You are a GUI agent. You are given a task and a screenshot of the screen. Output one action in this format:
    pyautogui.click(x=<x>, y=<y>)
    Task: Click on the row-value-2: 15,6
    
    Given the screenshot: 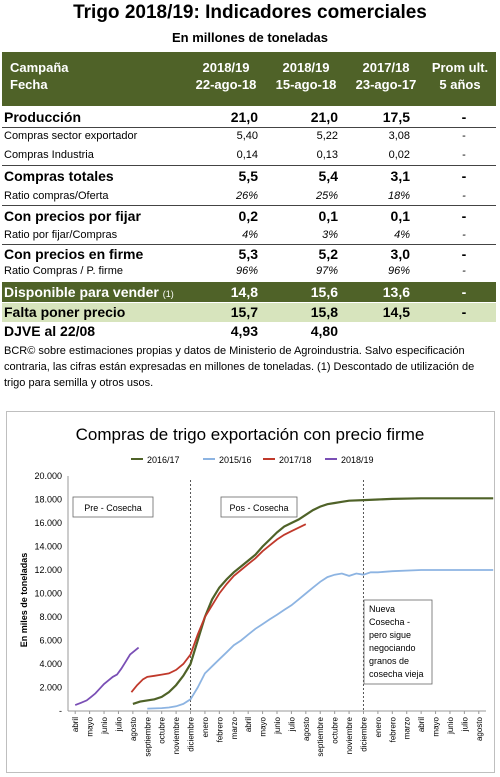 What is the action you would take?
    pyautogui.click(x=324, y=292)
    